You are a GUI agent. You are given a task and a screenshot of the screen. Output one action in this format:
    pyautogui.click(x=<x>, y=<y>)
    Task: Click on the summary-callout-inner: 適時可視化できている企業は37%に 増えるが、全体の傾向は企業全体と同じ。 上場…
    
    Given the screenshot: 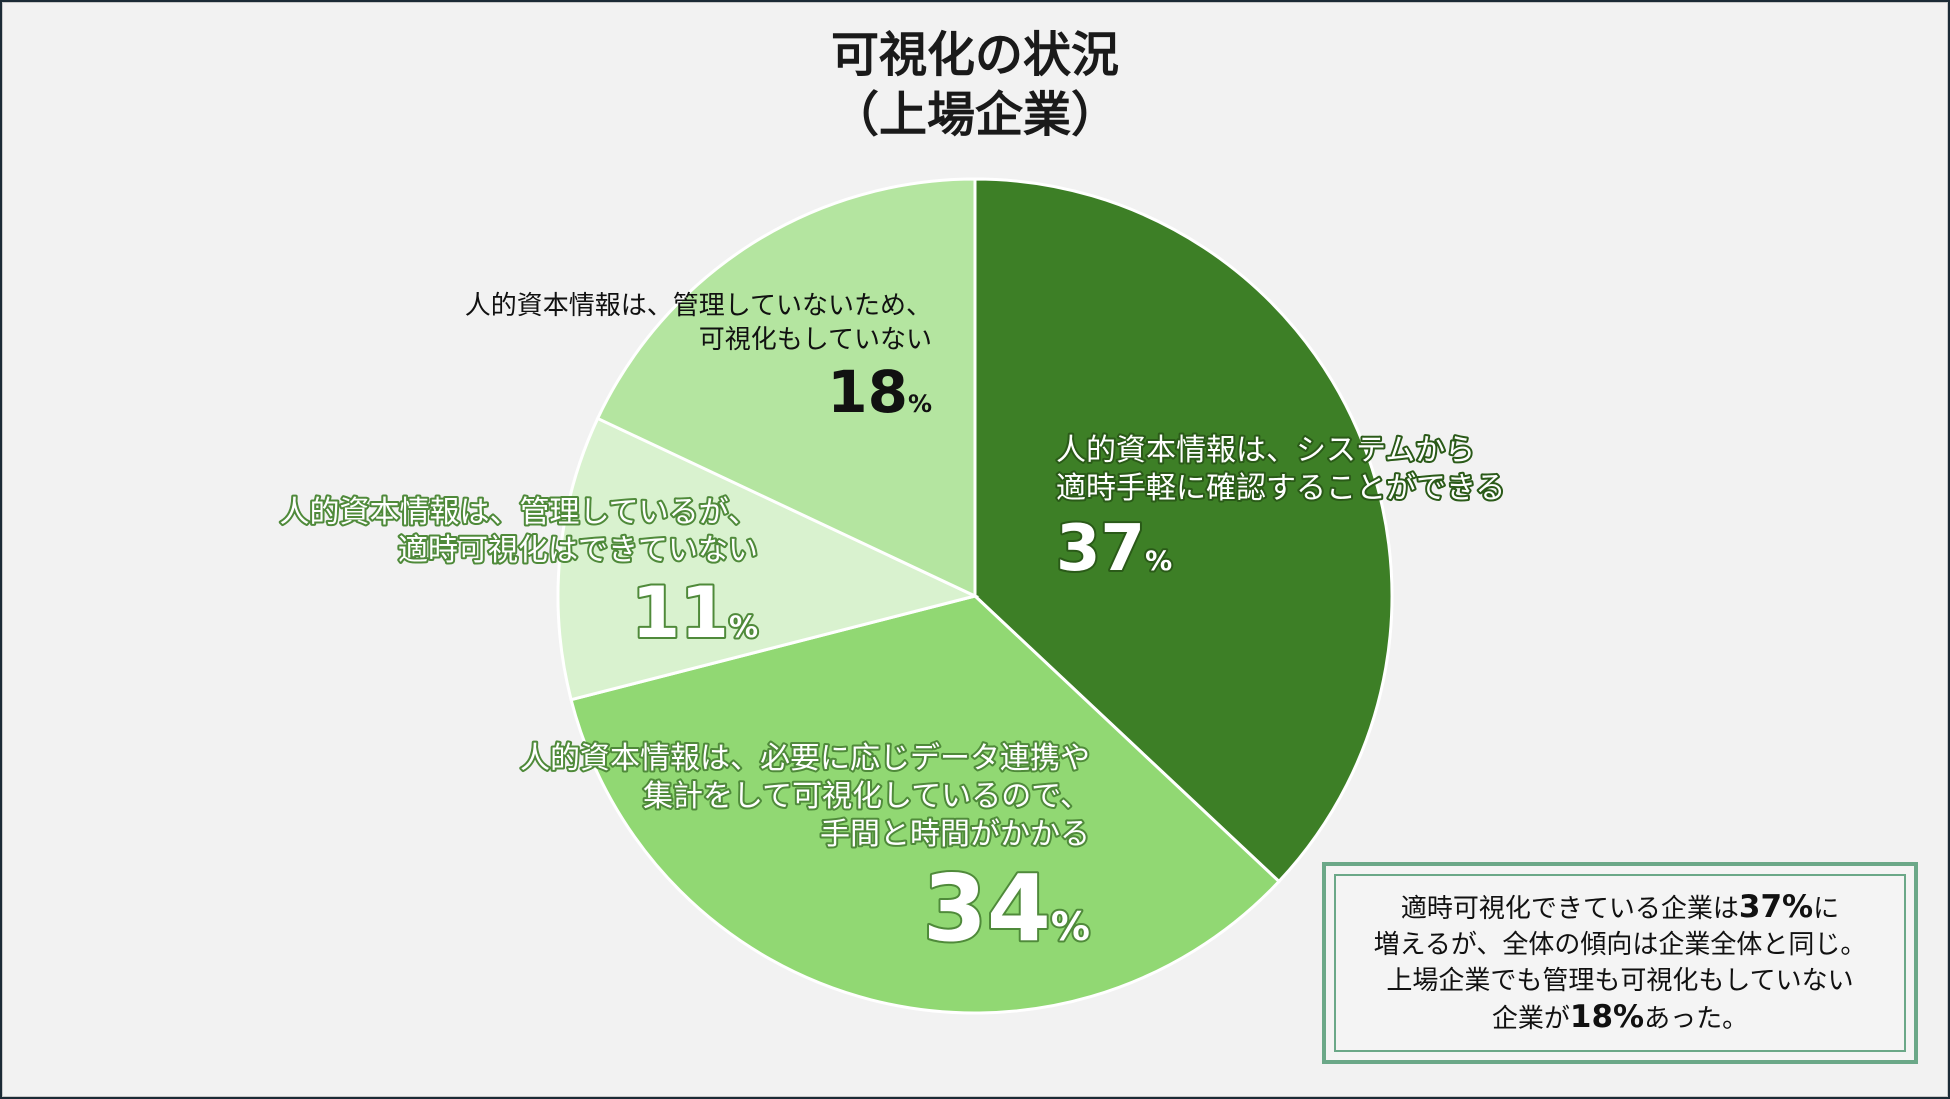 What is the action you would take?
    pyautogui.click(x=1620, y=963)
    